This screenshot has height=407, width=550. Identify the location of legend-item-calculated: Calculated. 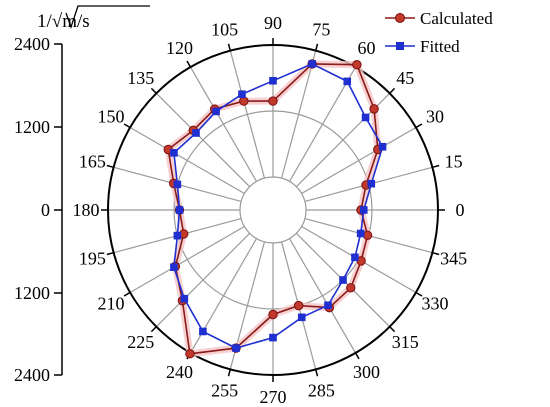
(439, 18).